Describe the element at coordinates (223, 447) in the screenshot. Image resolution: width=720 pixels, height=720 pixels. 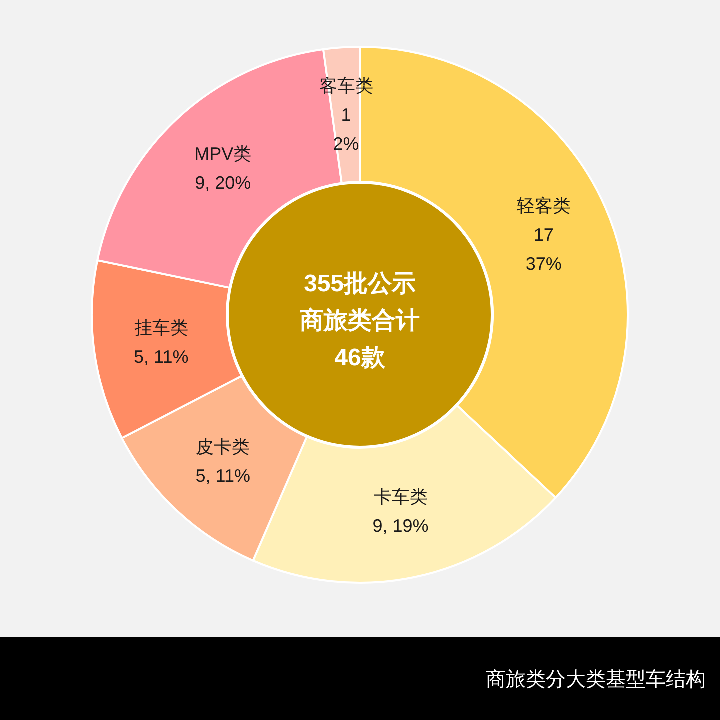
I see `slice-label: 皮卡类` at that location.